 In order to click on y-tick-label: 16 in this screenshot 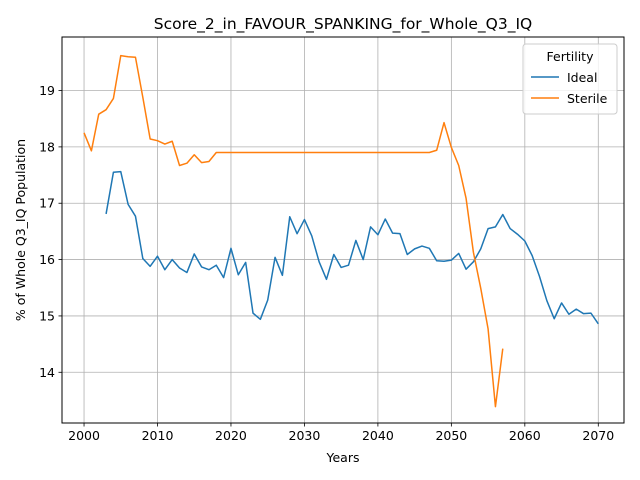, I will do `click(47, 259)`.